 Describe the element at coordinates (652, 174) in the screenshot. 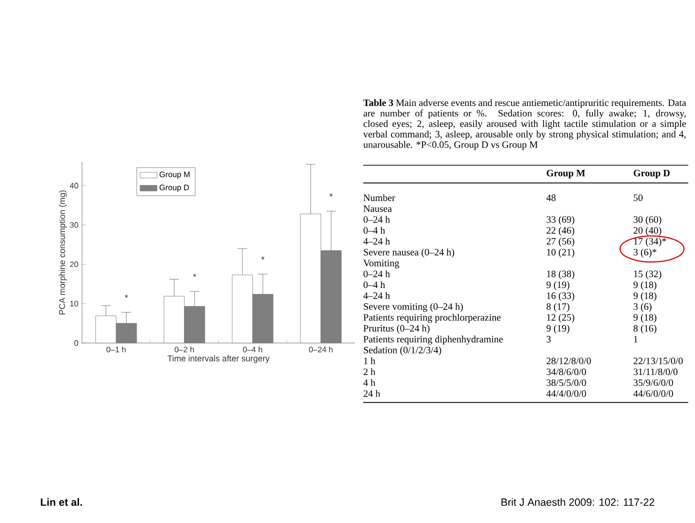

I see `category-label: Group D` at that location.